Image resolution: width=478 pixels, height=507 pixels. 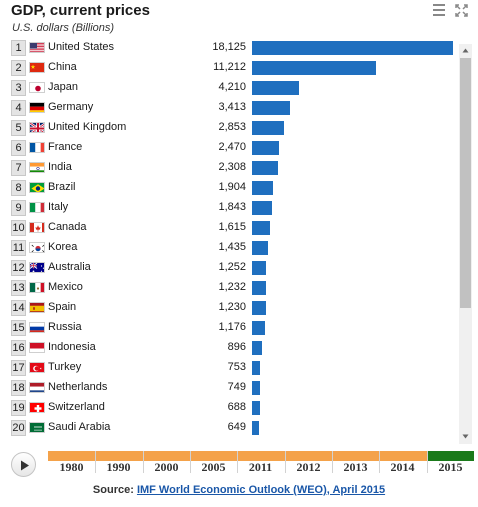 I want to click on rank-badge: 8, so click(x=18, y=188).